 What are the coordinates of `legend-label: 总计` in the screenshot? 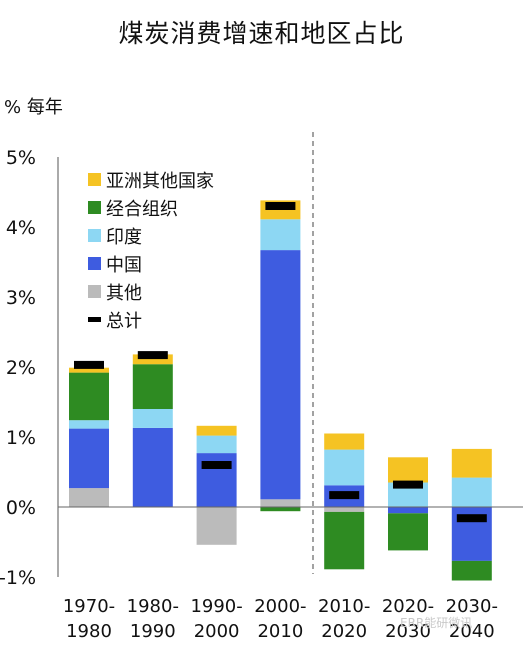 It's located at (124, 321).